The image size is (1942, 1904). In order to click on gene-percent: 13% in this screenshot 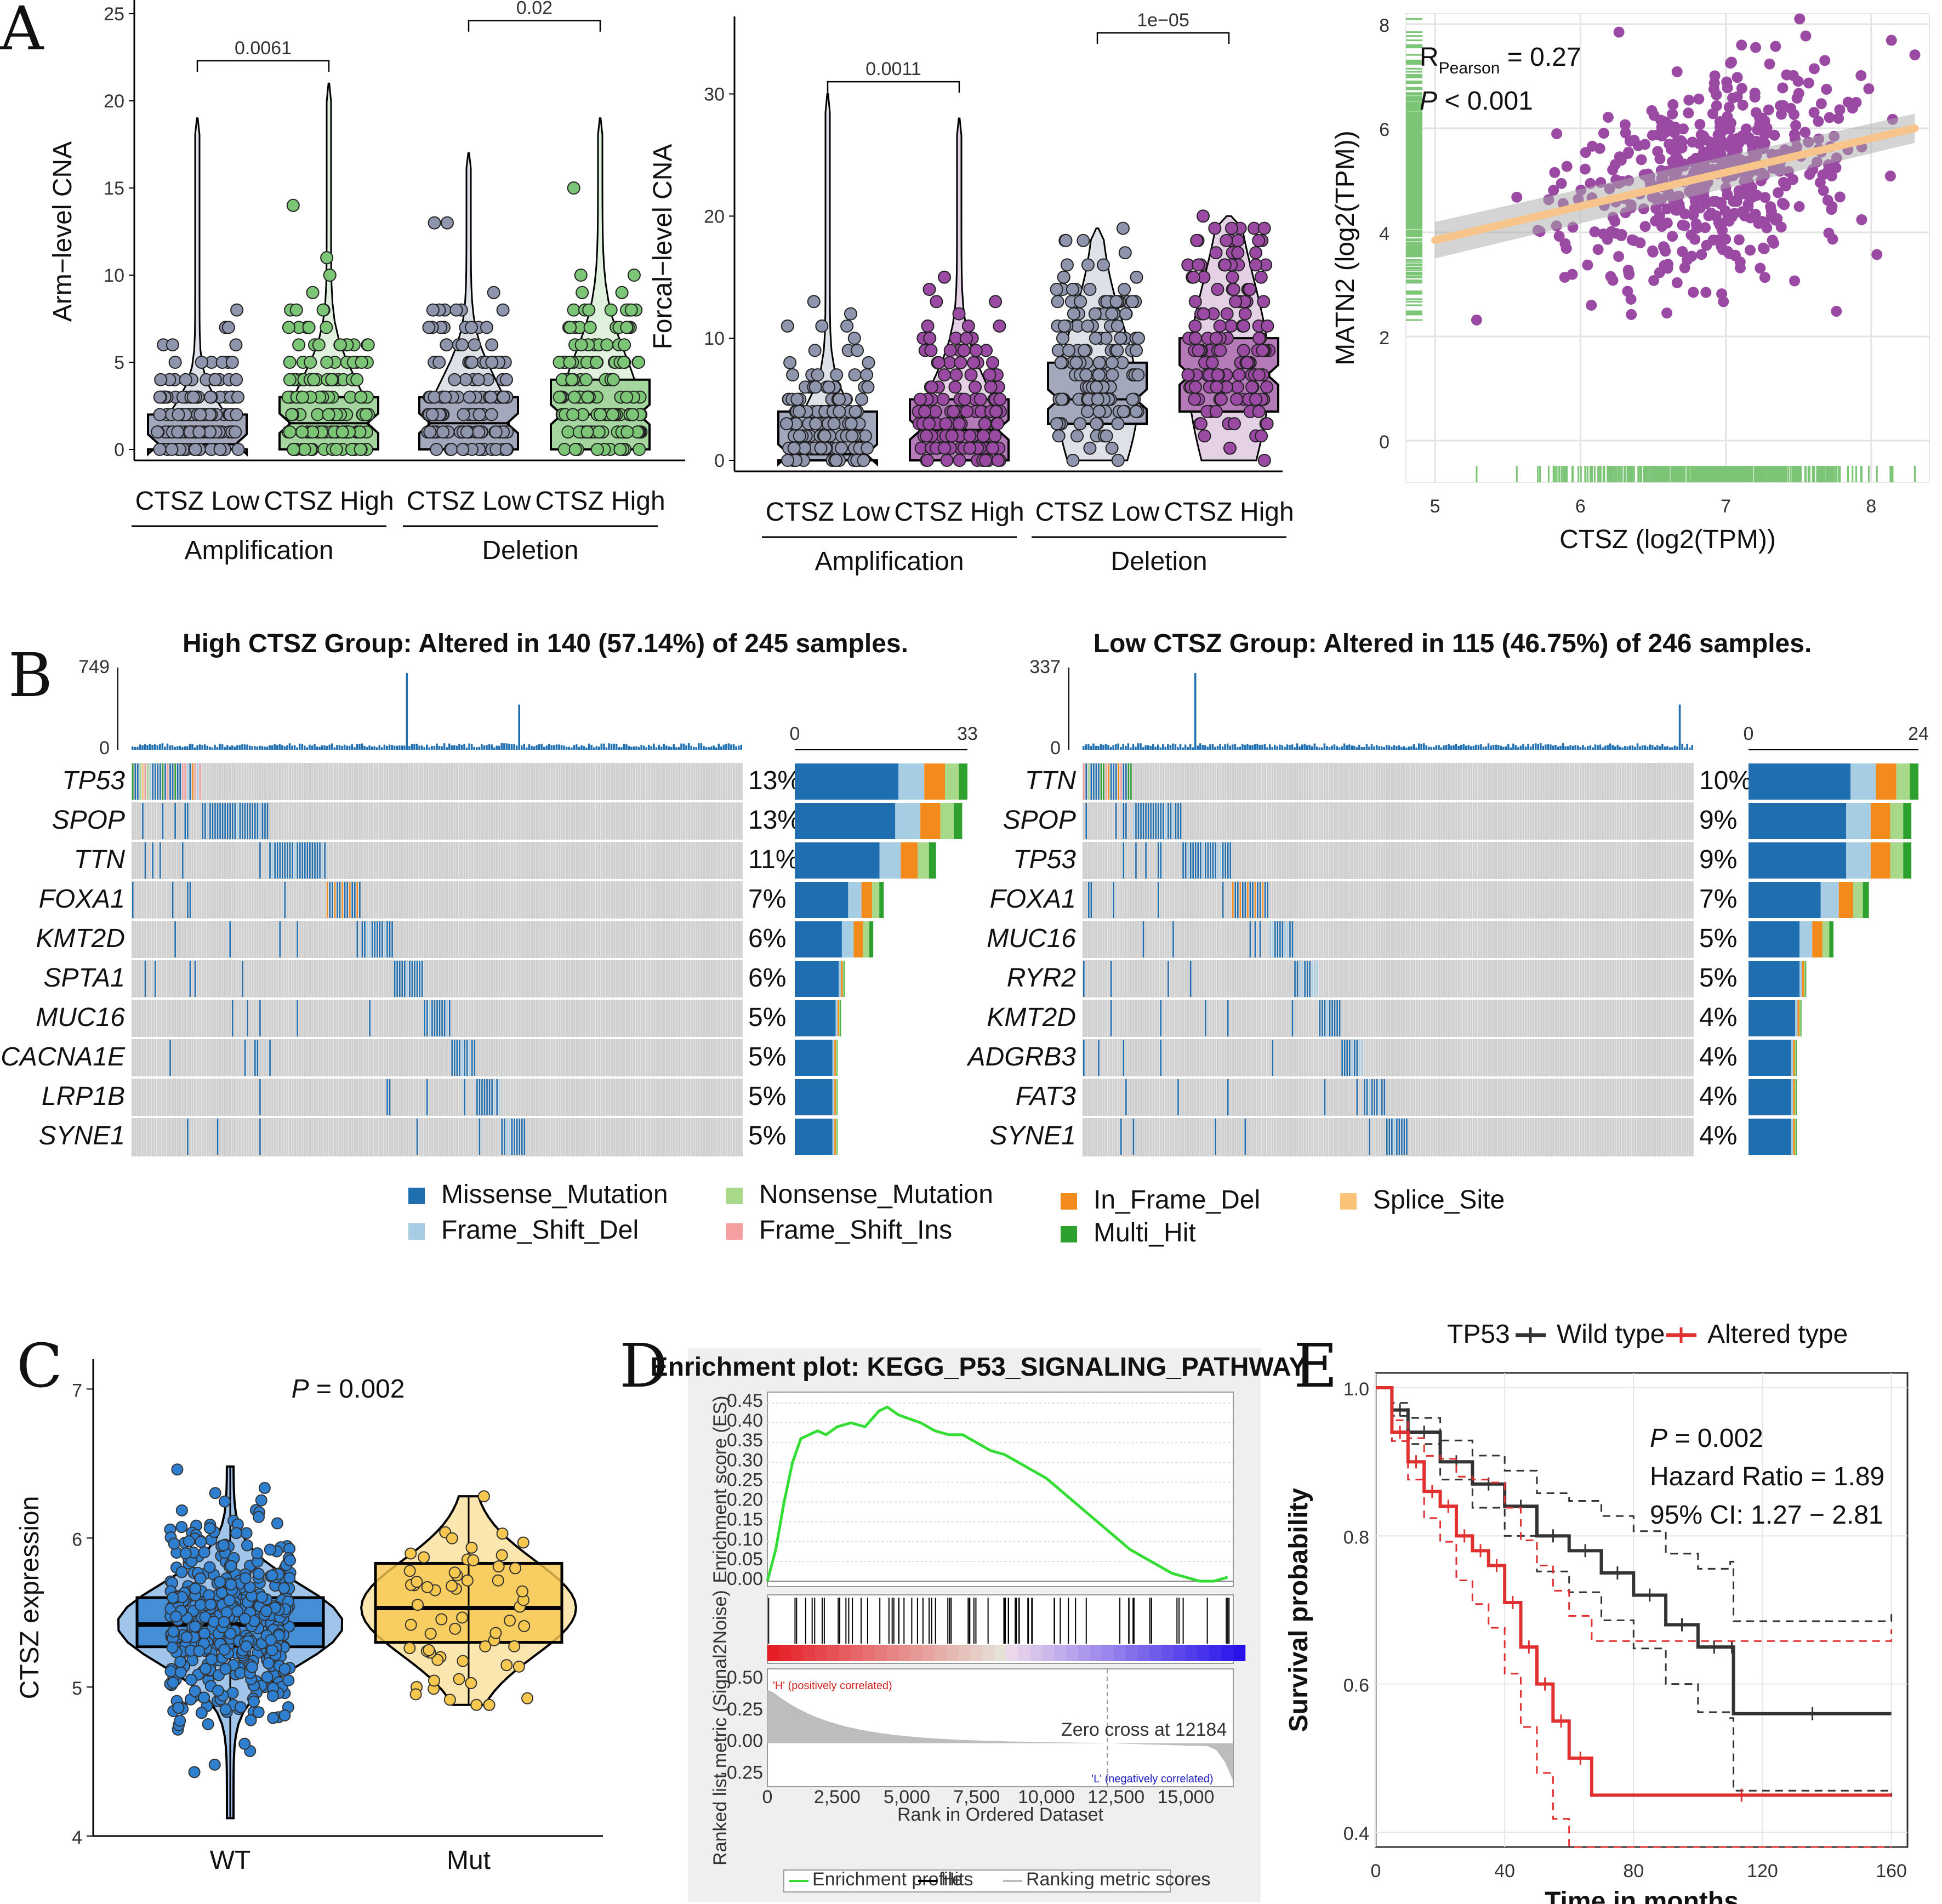, I will do `click(774, 820)`.